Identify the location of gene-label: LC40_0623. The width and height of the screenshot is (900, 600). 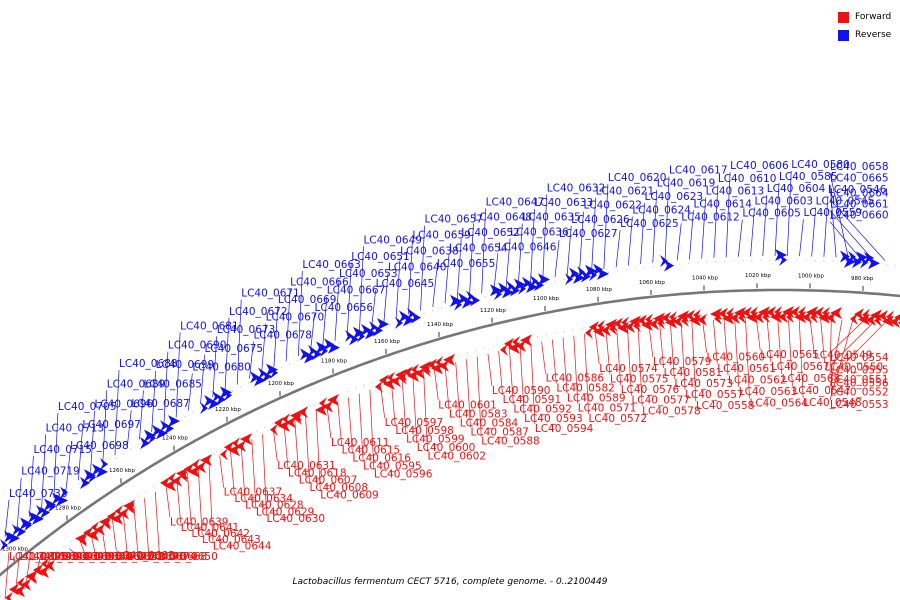
(674, 197).